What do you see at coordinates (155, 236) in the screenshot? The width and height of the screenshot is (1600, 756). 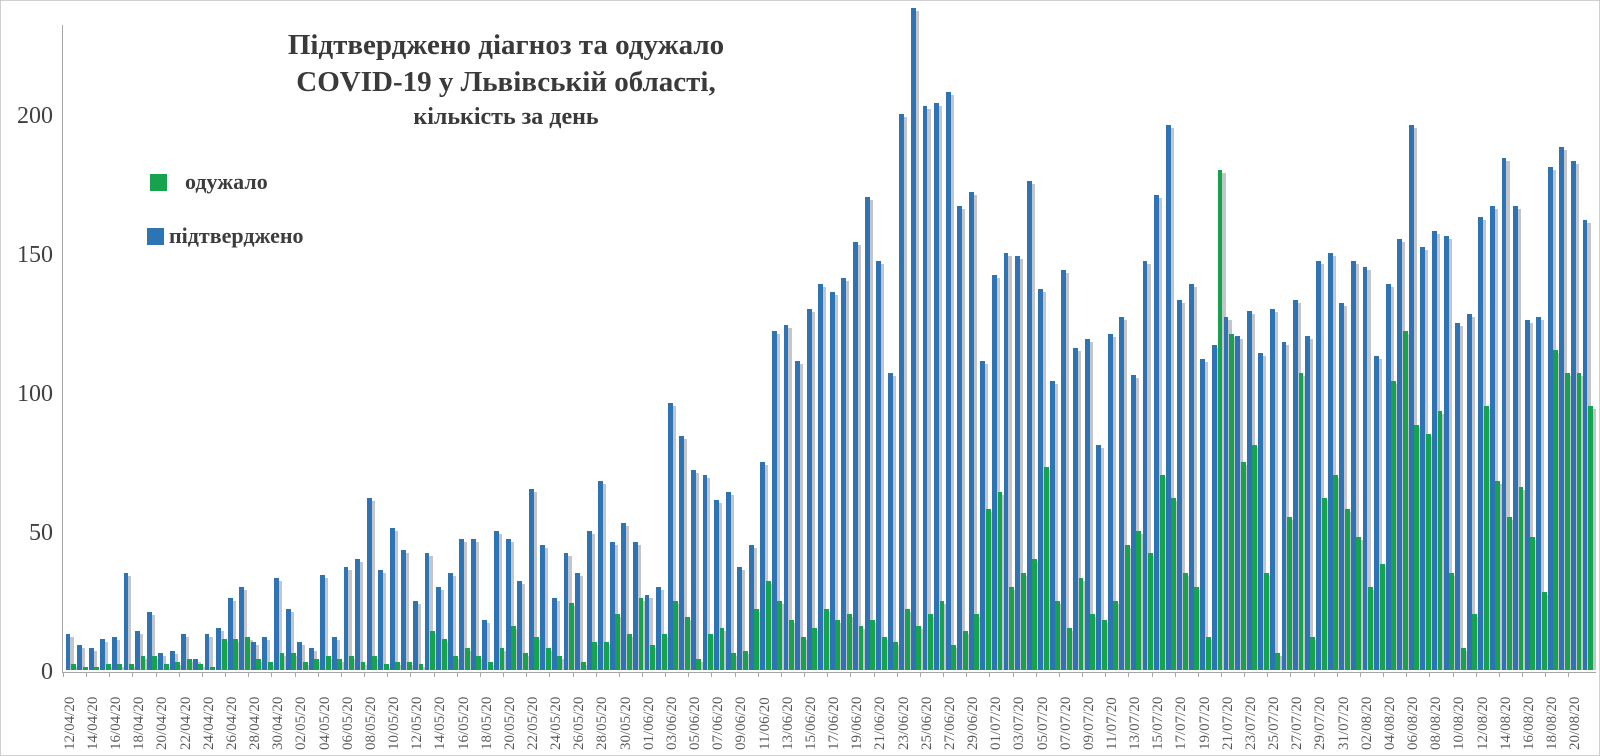 I see `legend-swatch-confirmed` at bounding box center [155, 236].